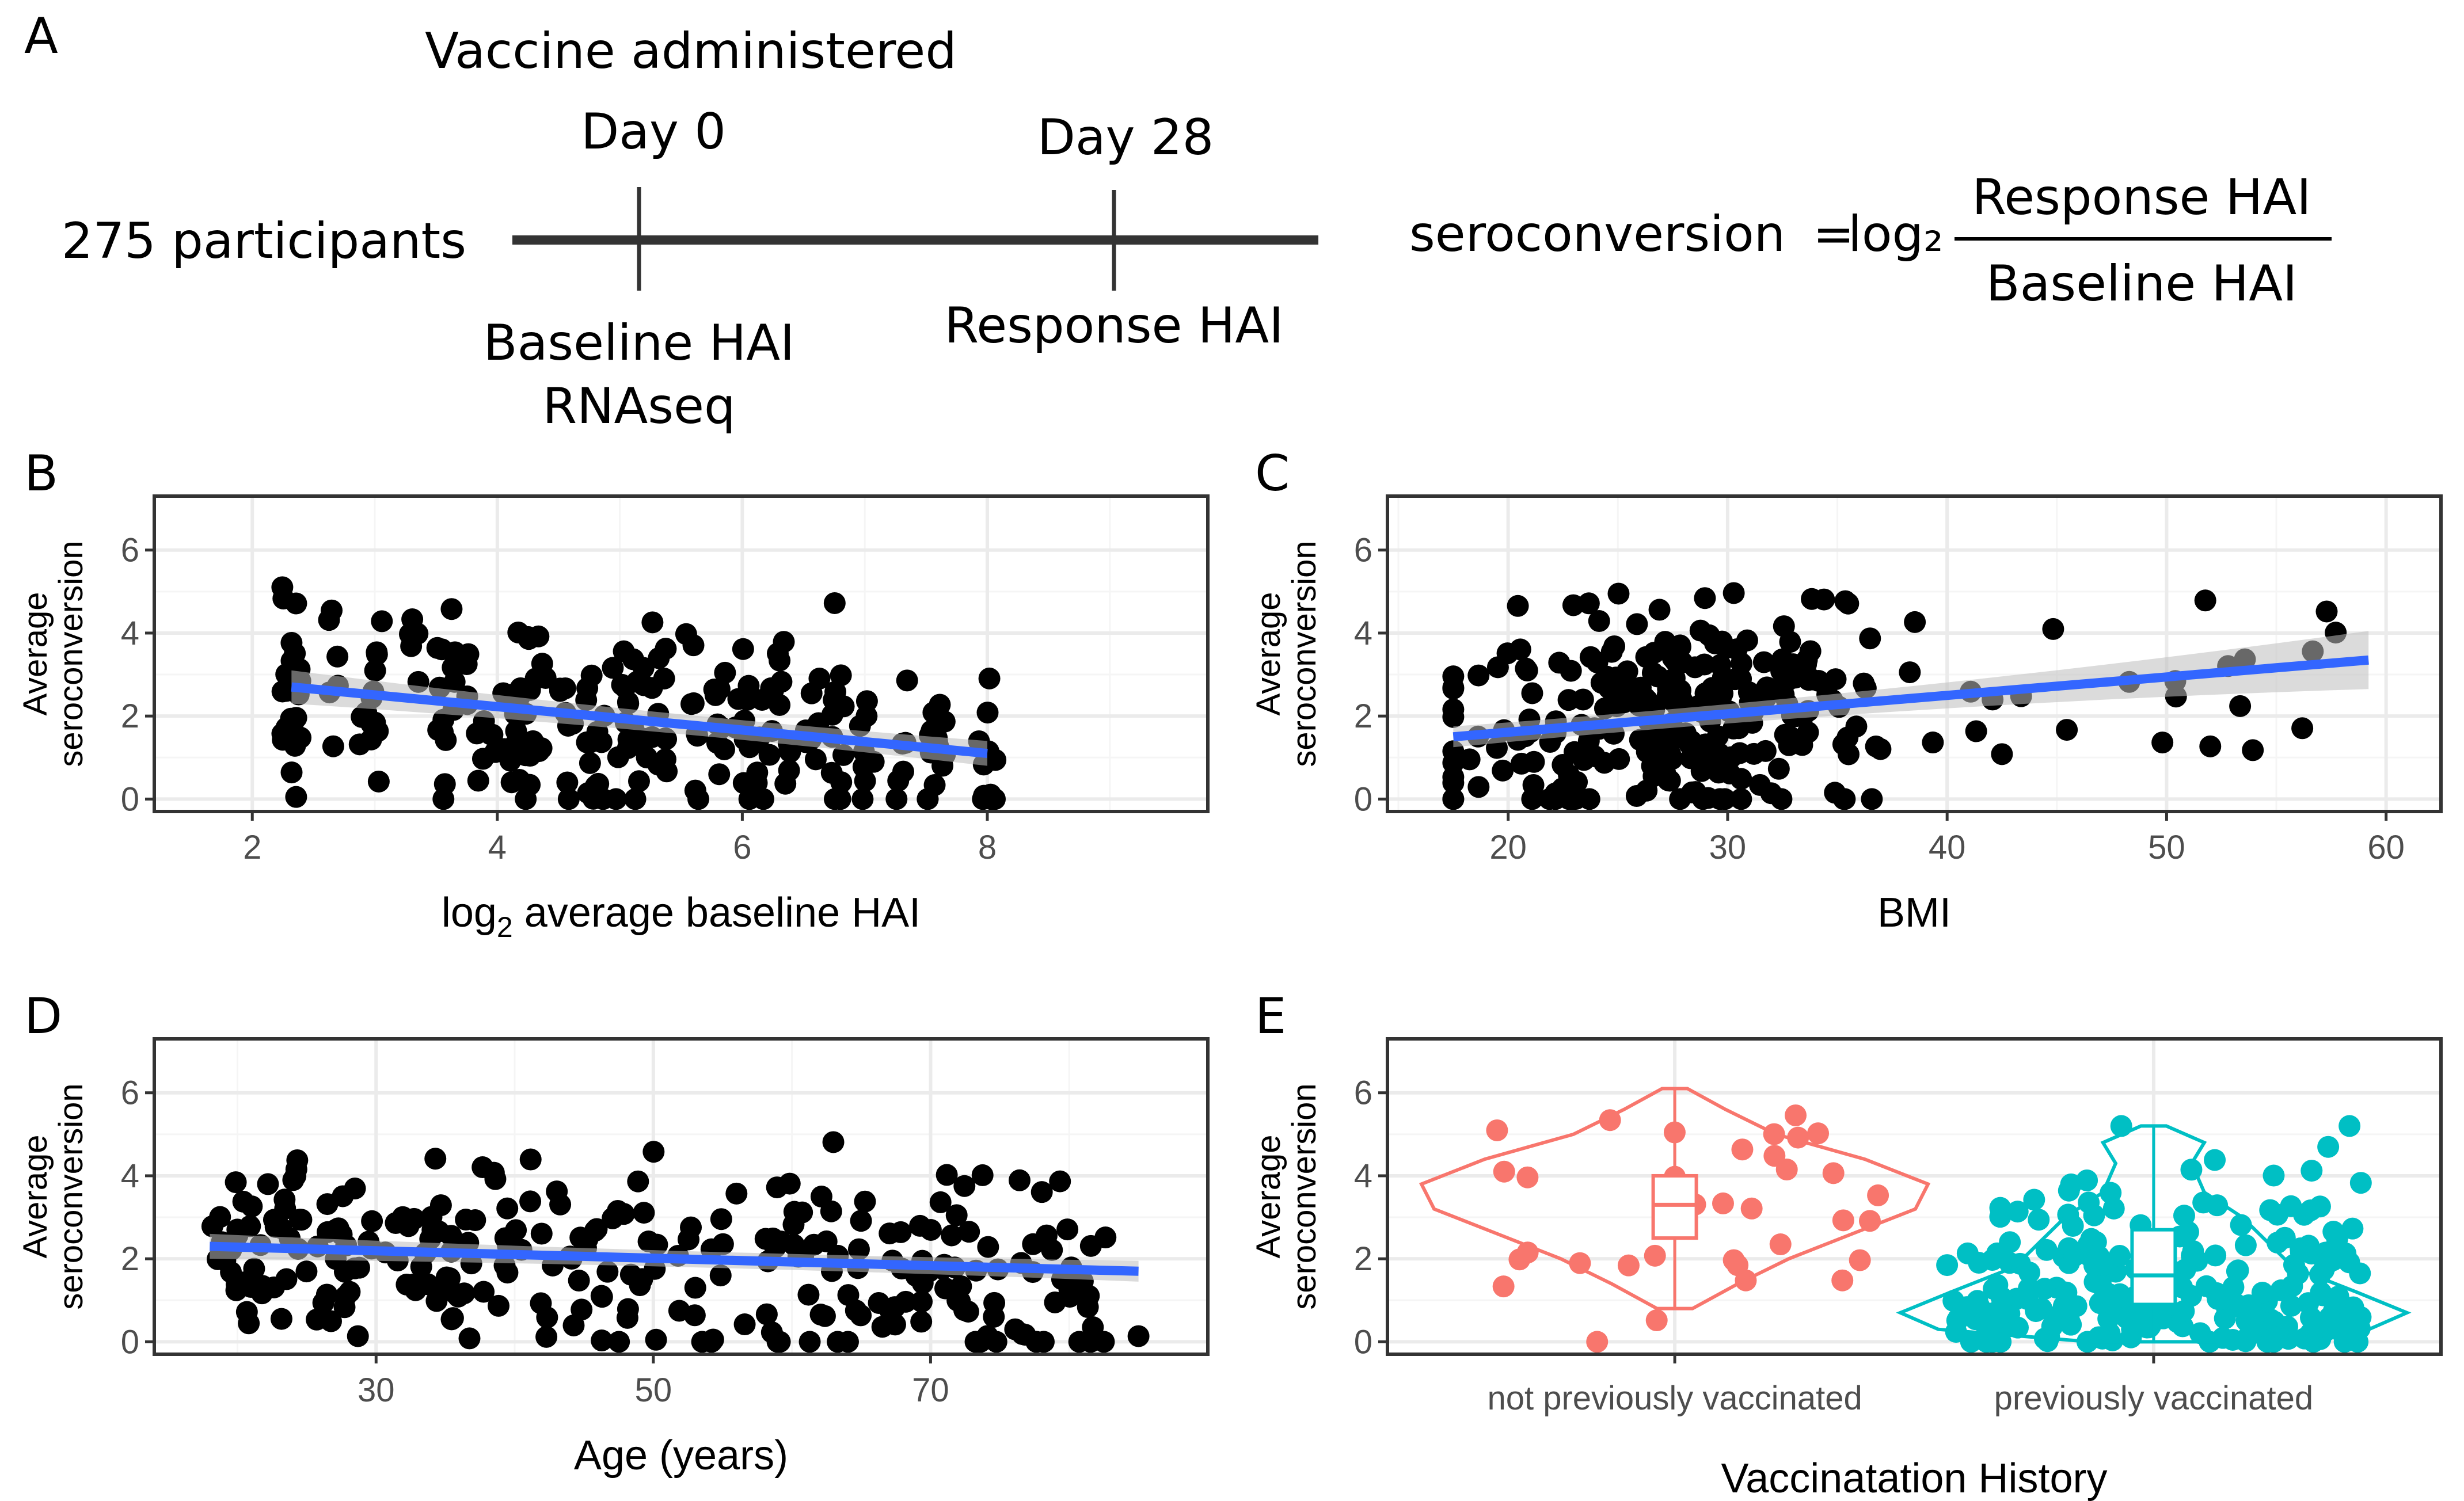 The width and height of the screenshot is (2464, 1501). I want to click on violin-outline, so click(2154, 1234).